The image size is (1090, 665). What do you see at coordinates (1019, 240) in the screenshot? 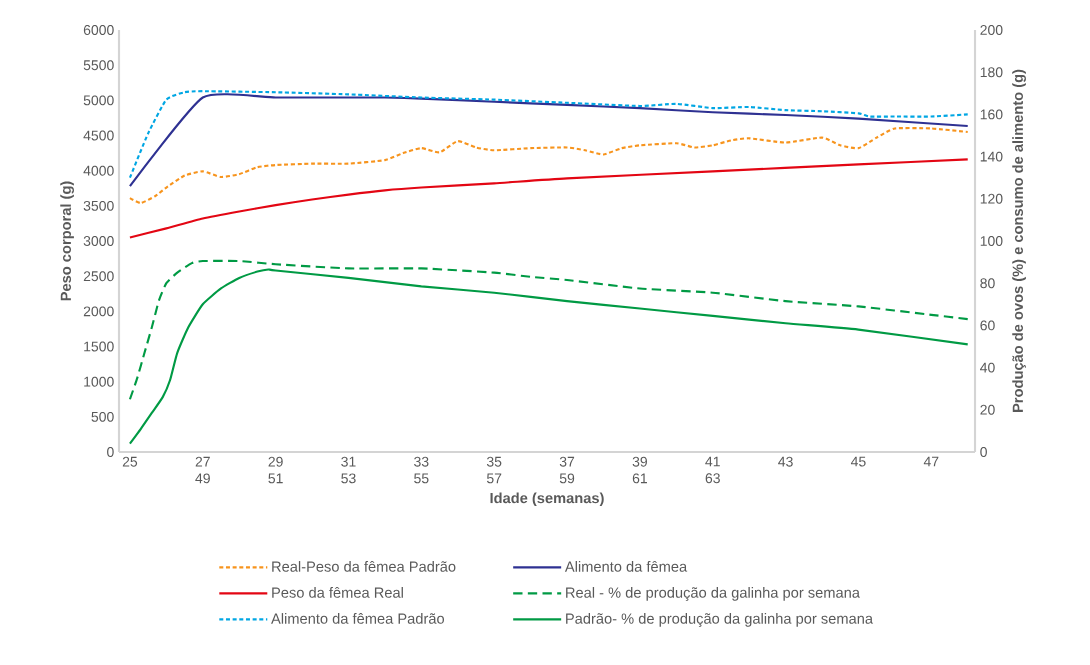
I see `y2-axis-title: Produção de ovos (%) e consumo de alimento (g)` at bounding box center [1019, 240].